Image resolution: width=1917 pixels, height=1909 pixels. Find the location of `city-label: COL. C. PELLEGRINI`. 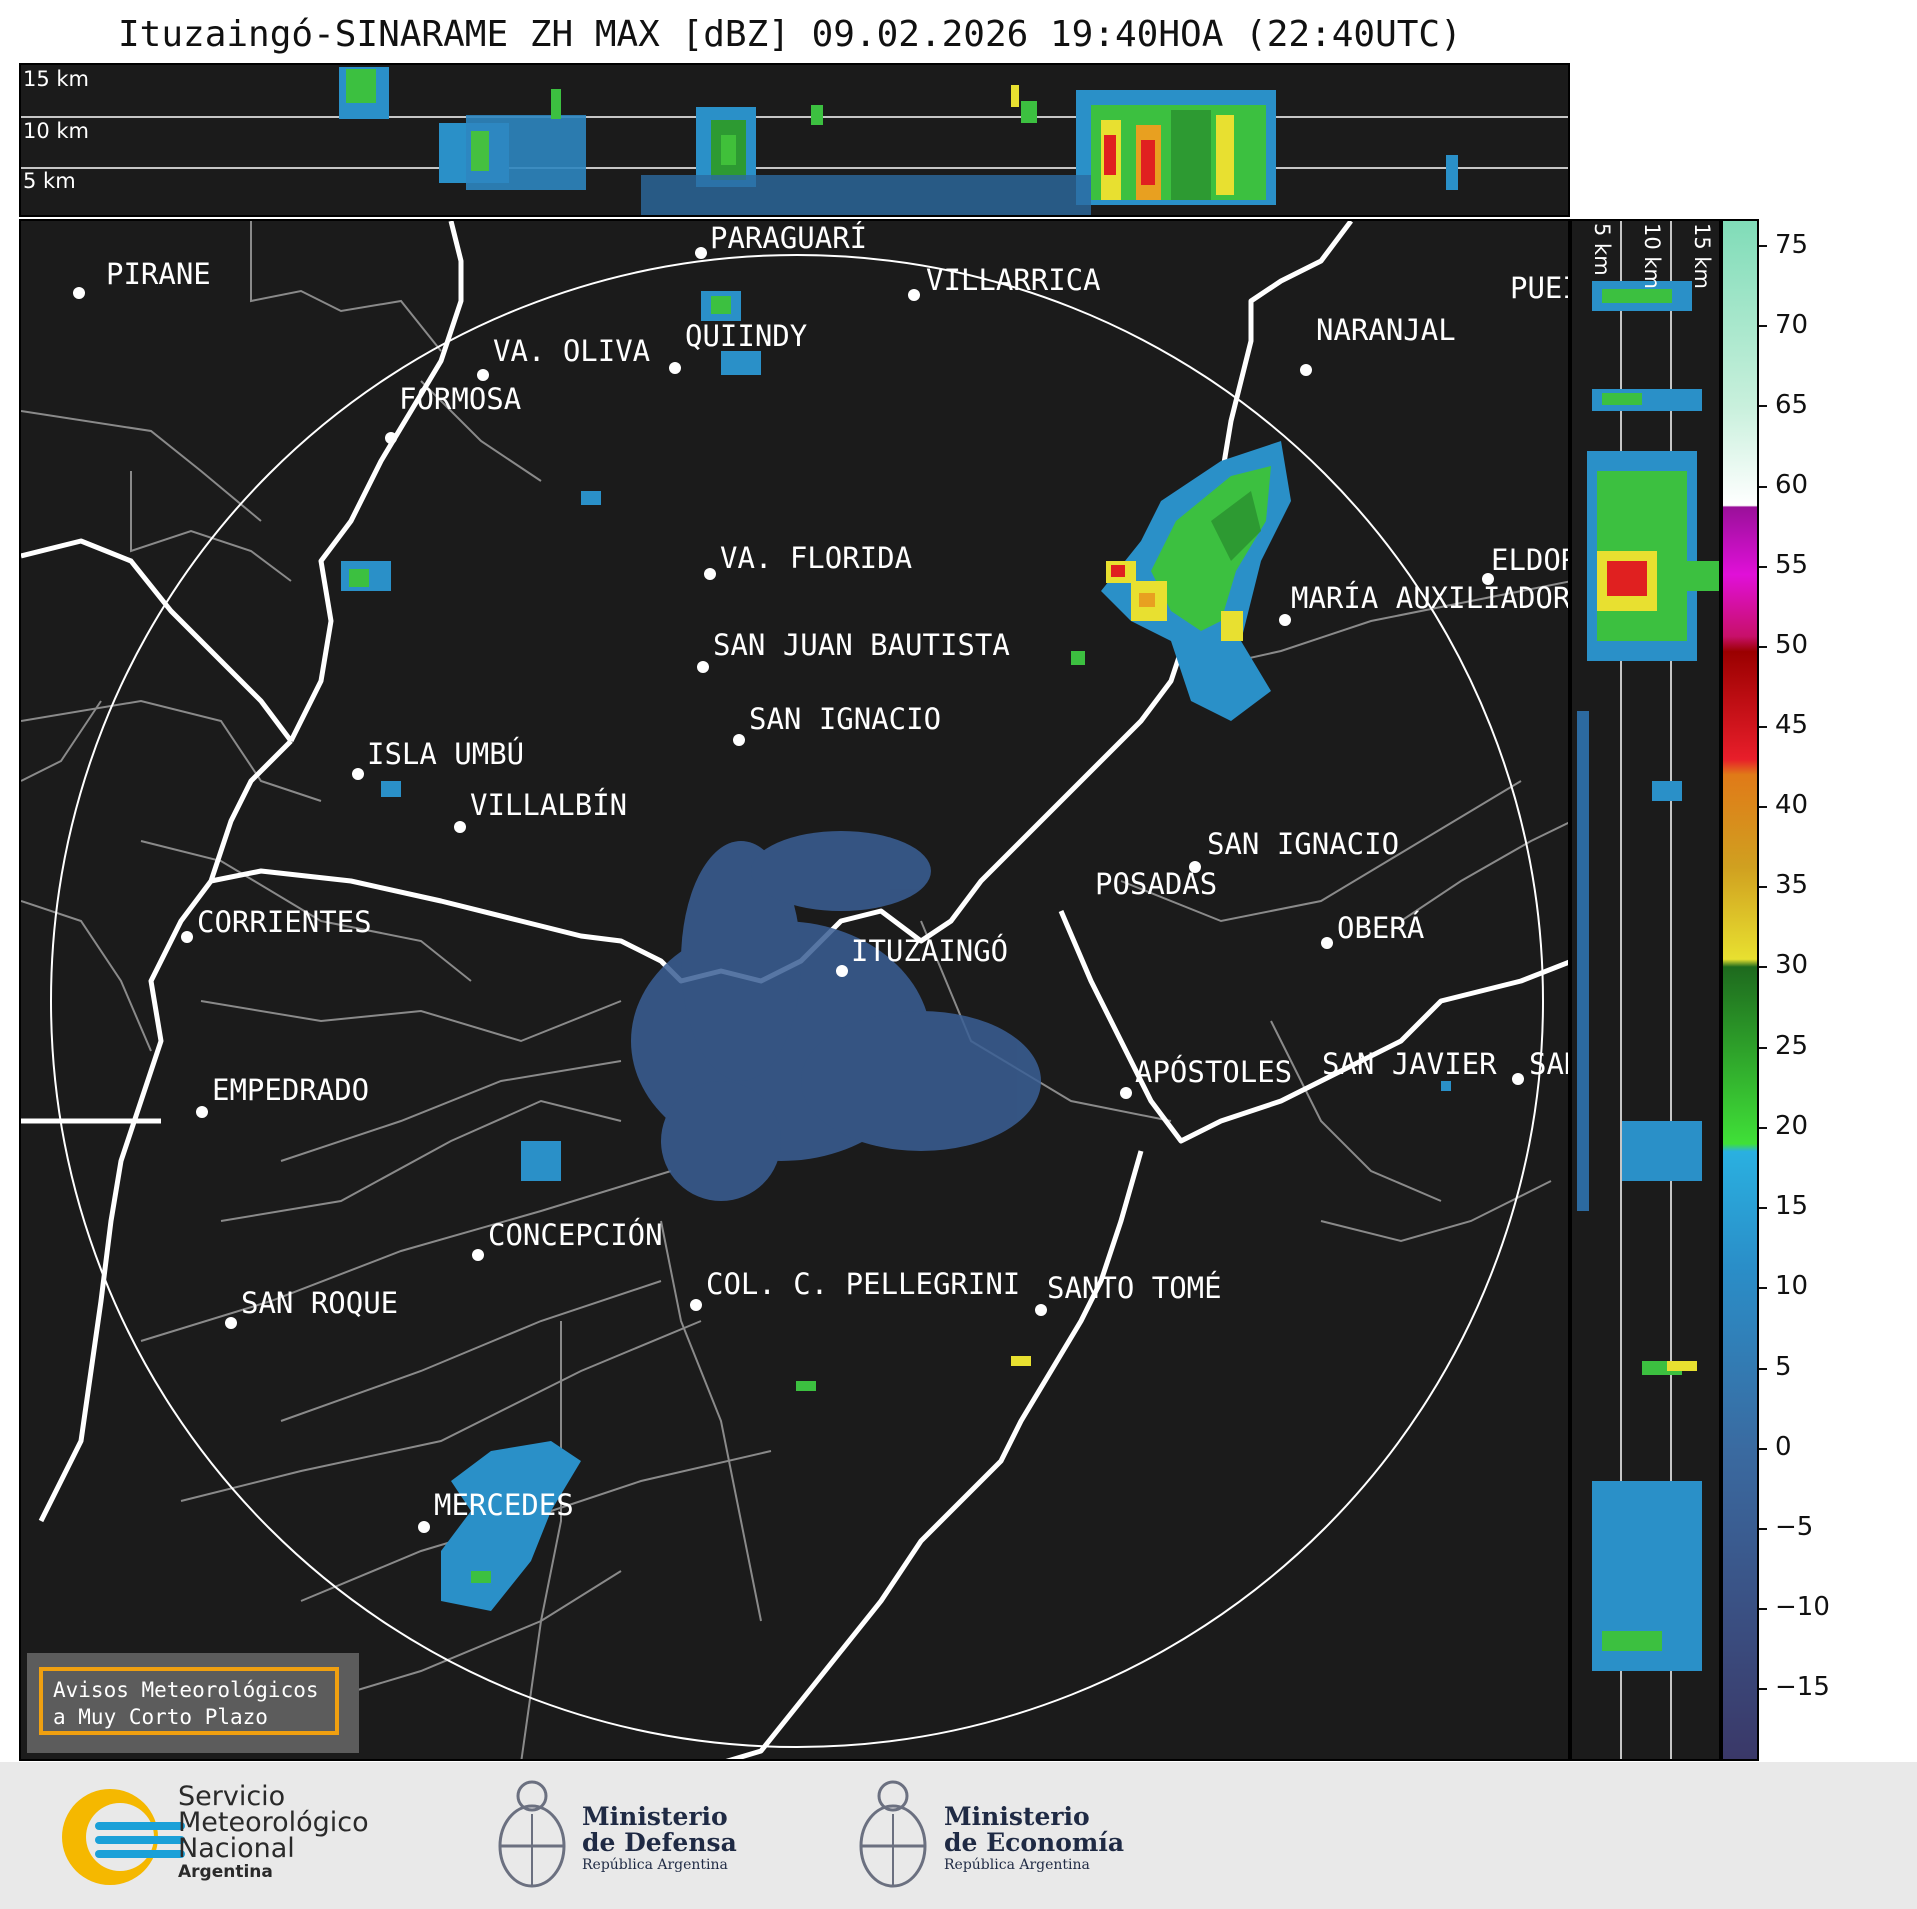

city-label: COL. C. PELLEGRINI is located at coordinates (863, 1284).